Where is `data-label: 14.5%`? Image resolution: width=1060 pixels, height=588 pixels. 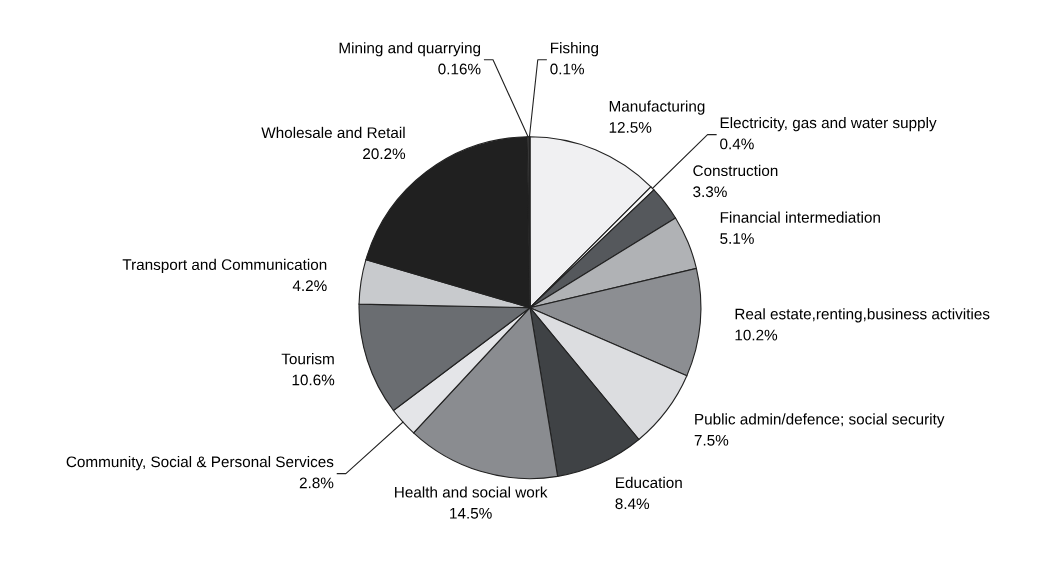 data-label: 14.5% is located at coordinates (471, 513).